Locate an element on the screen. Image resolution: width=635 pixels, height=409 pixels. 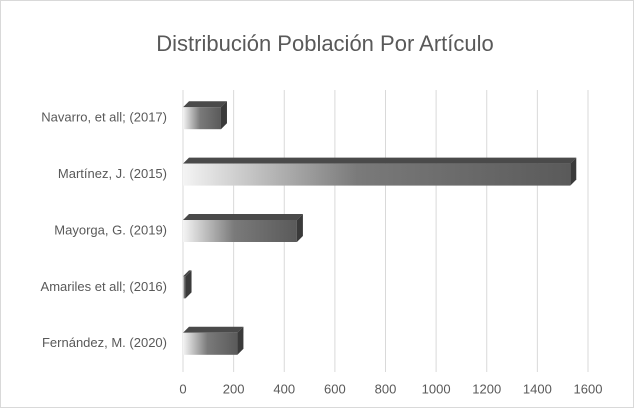
chart-title: Distribución Población Por Artículo is located at coordinates (325, 43).